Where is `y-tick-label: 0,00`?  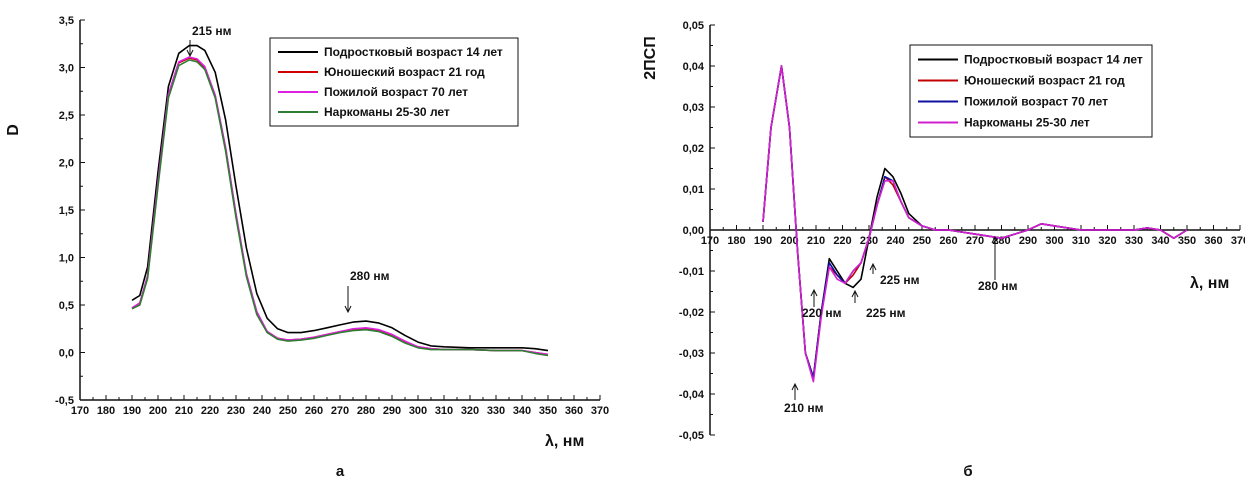 y-tick-label: 0,00 is located at coordinates (693, 231).